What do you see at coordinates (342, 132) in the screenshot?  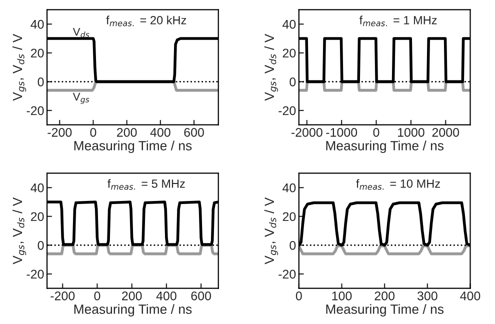 I see `x-tick-label: -1000` at bounding box center [342, 132].